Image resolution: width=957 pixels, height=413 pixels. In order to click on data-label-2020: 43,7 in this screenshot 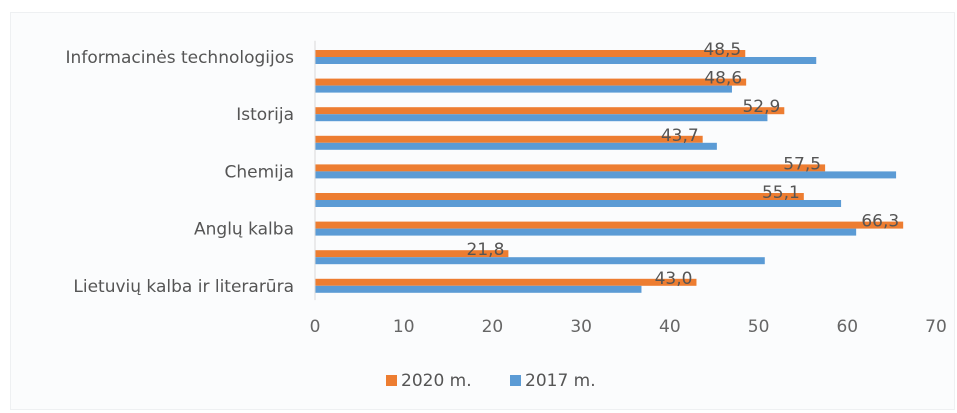, I will do `click(680, 136)`.